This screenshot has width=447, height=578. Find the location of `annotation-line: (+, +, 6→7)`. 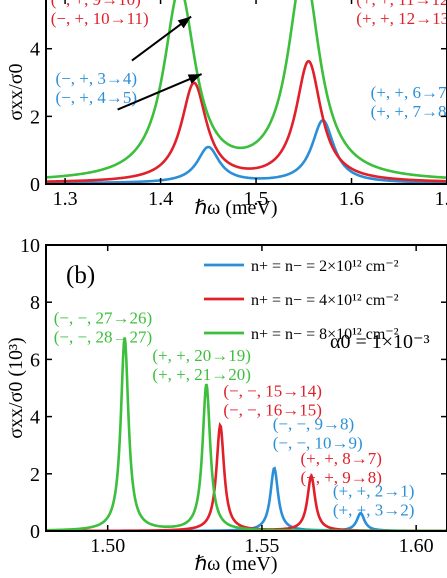

annotation-line: (+, +, 6→7) is located at coordinates (409, 92).